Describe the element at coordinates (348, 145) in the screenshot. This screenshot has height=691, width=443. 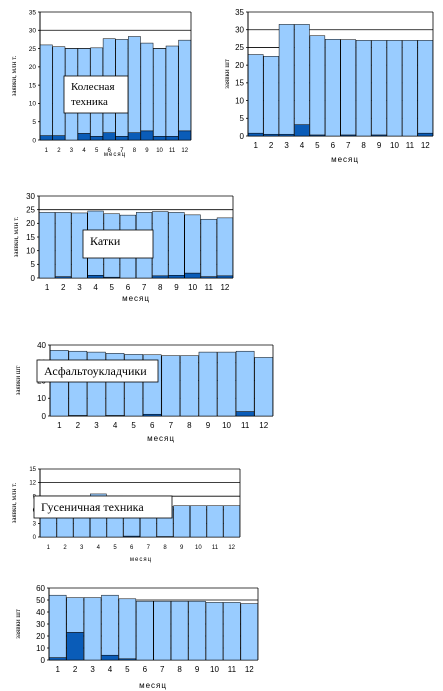
I see `x-tick-label: 7` at that location.